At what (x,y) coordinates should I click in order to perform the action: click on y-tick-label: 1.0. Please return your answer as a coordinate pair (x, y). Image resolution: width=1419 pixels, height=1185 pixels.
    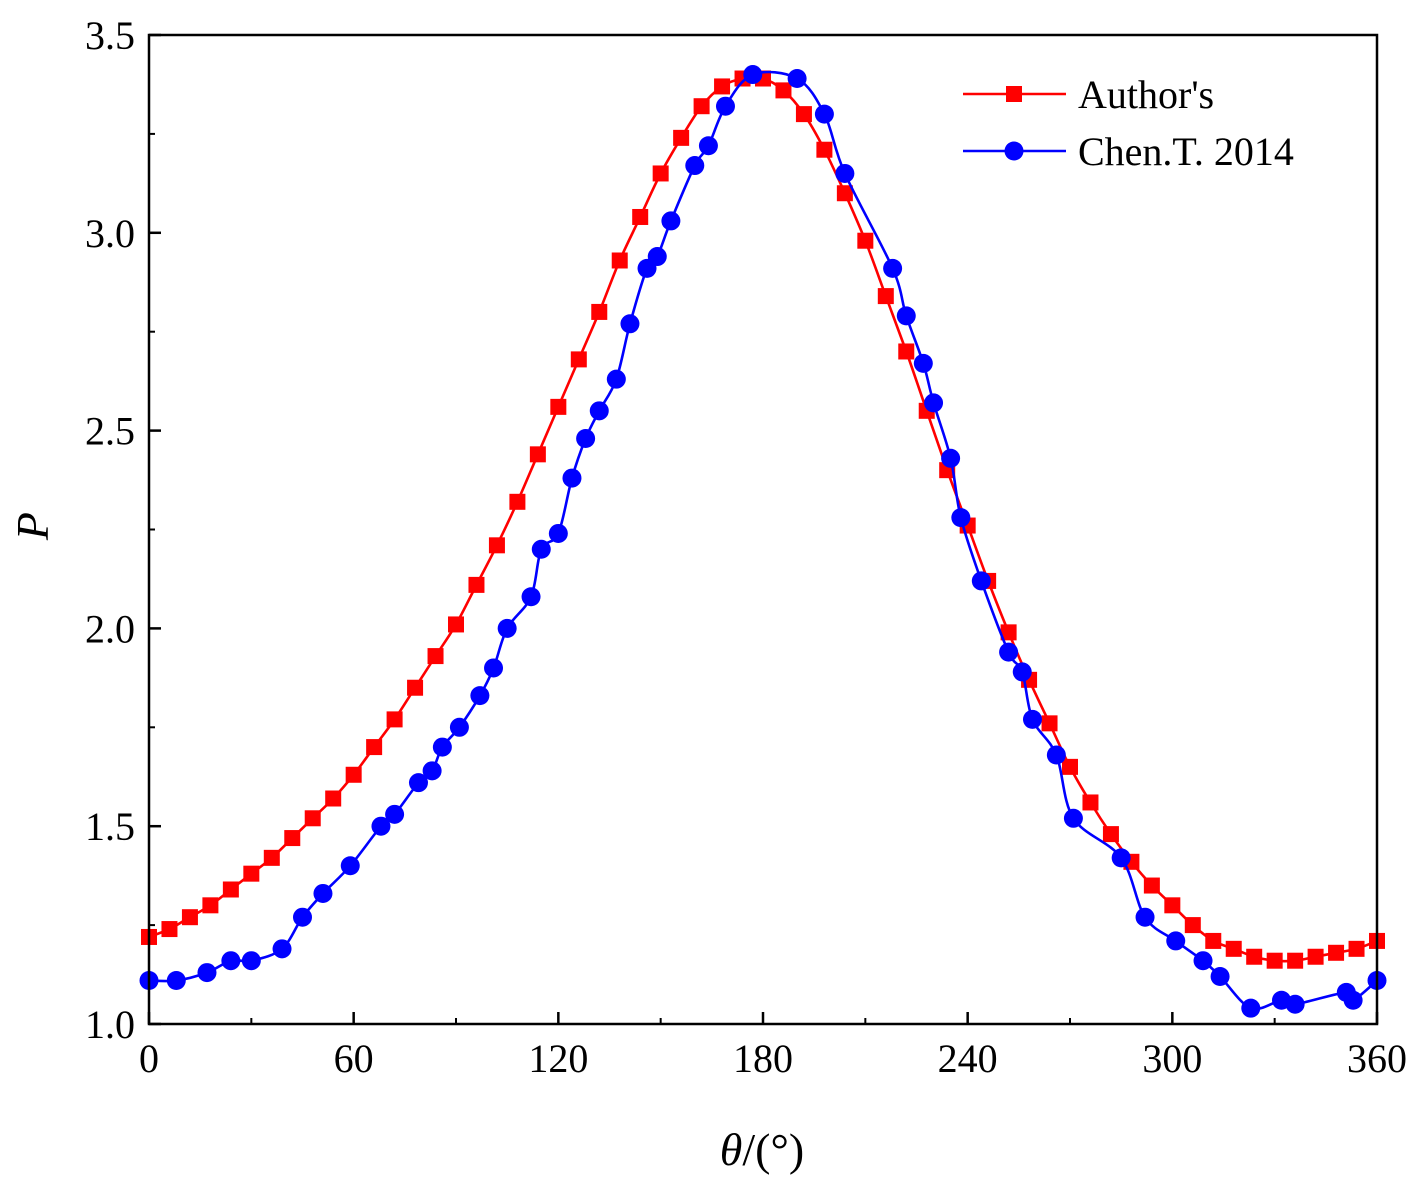
    Looking at the image, I should click on (110, 1024).